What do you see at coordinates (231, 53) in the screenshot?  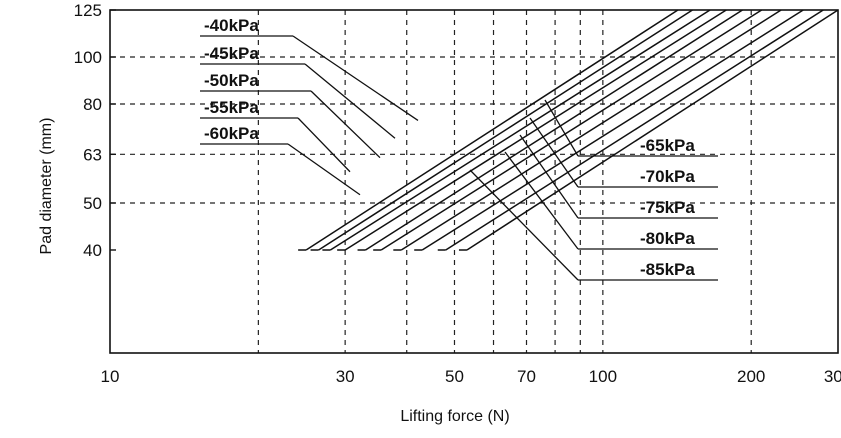 I see `series-label: -45kPa` at bounding box center [231, 53].